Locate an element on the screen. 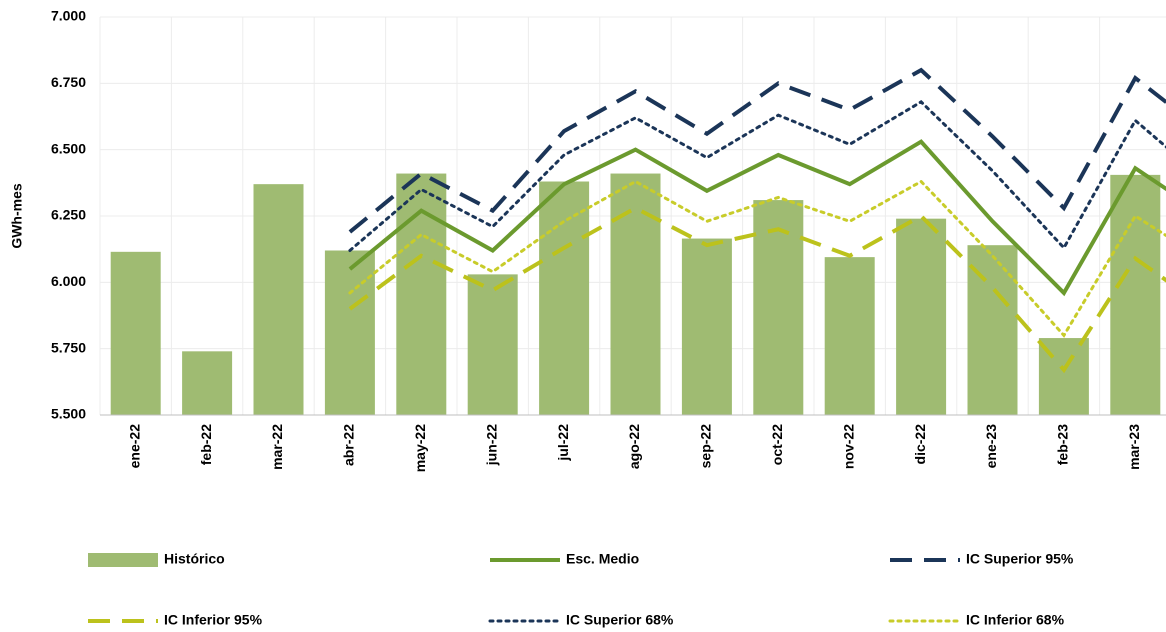 Image resolution: width=1166 pixels, height=632 pixels. legend-label: IC Inferior 95% is located at coordinates (213, 620).